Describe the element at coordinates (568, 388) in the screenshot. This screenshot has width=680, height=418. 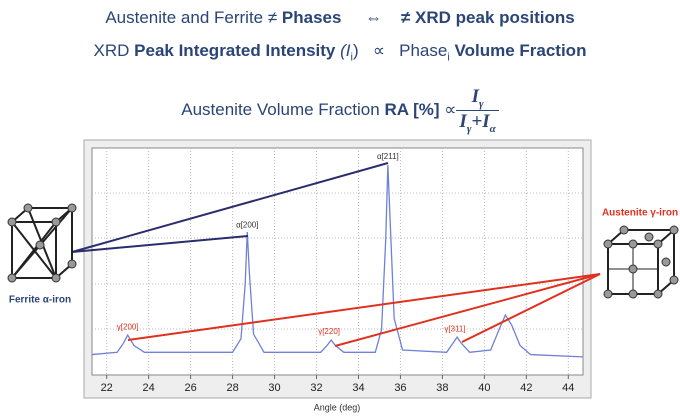
I see `x-tick-label: 44` at that location.